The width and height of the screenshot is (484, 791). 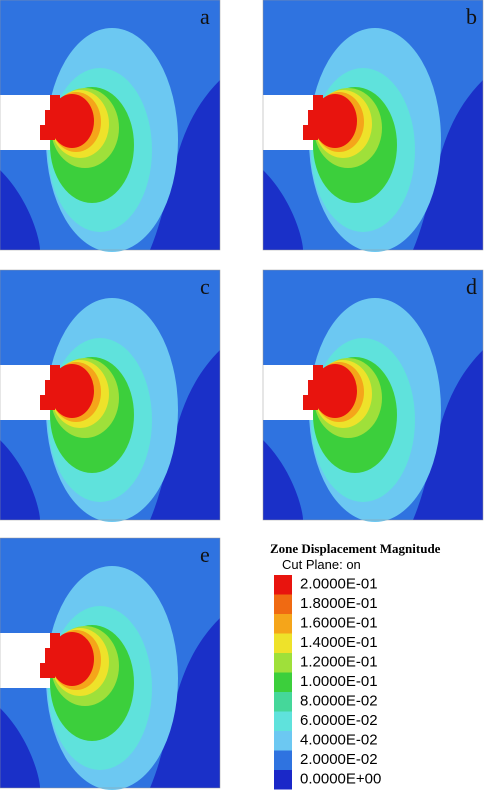 I want to click on panel: d, so click(x=373, y=396).